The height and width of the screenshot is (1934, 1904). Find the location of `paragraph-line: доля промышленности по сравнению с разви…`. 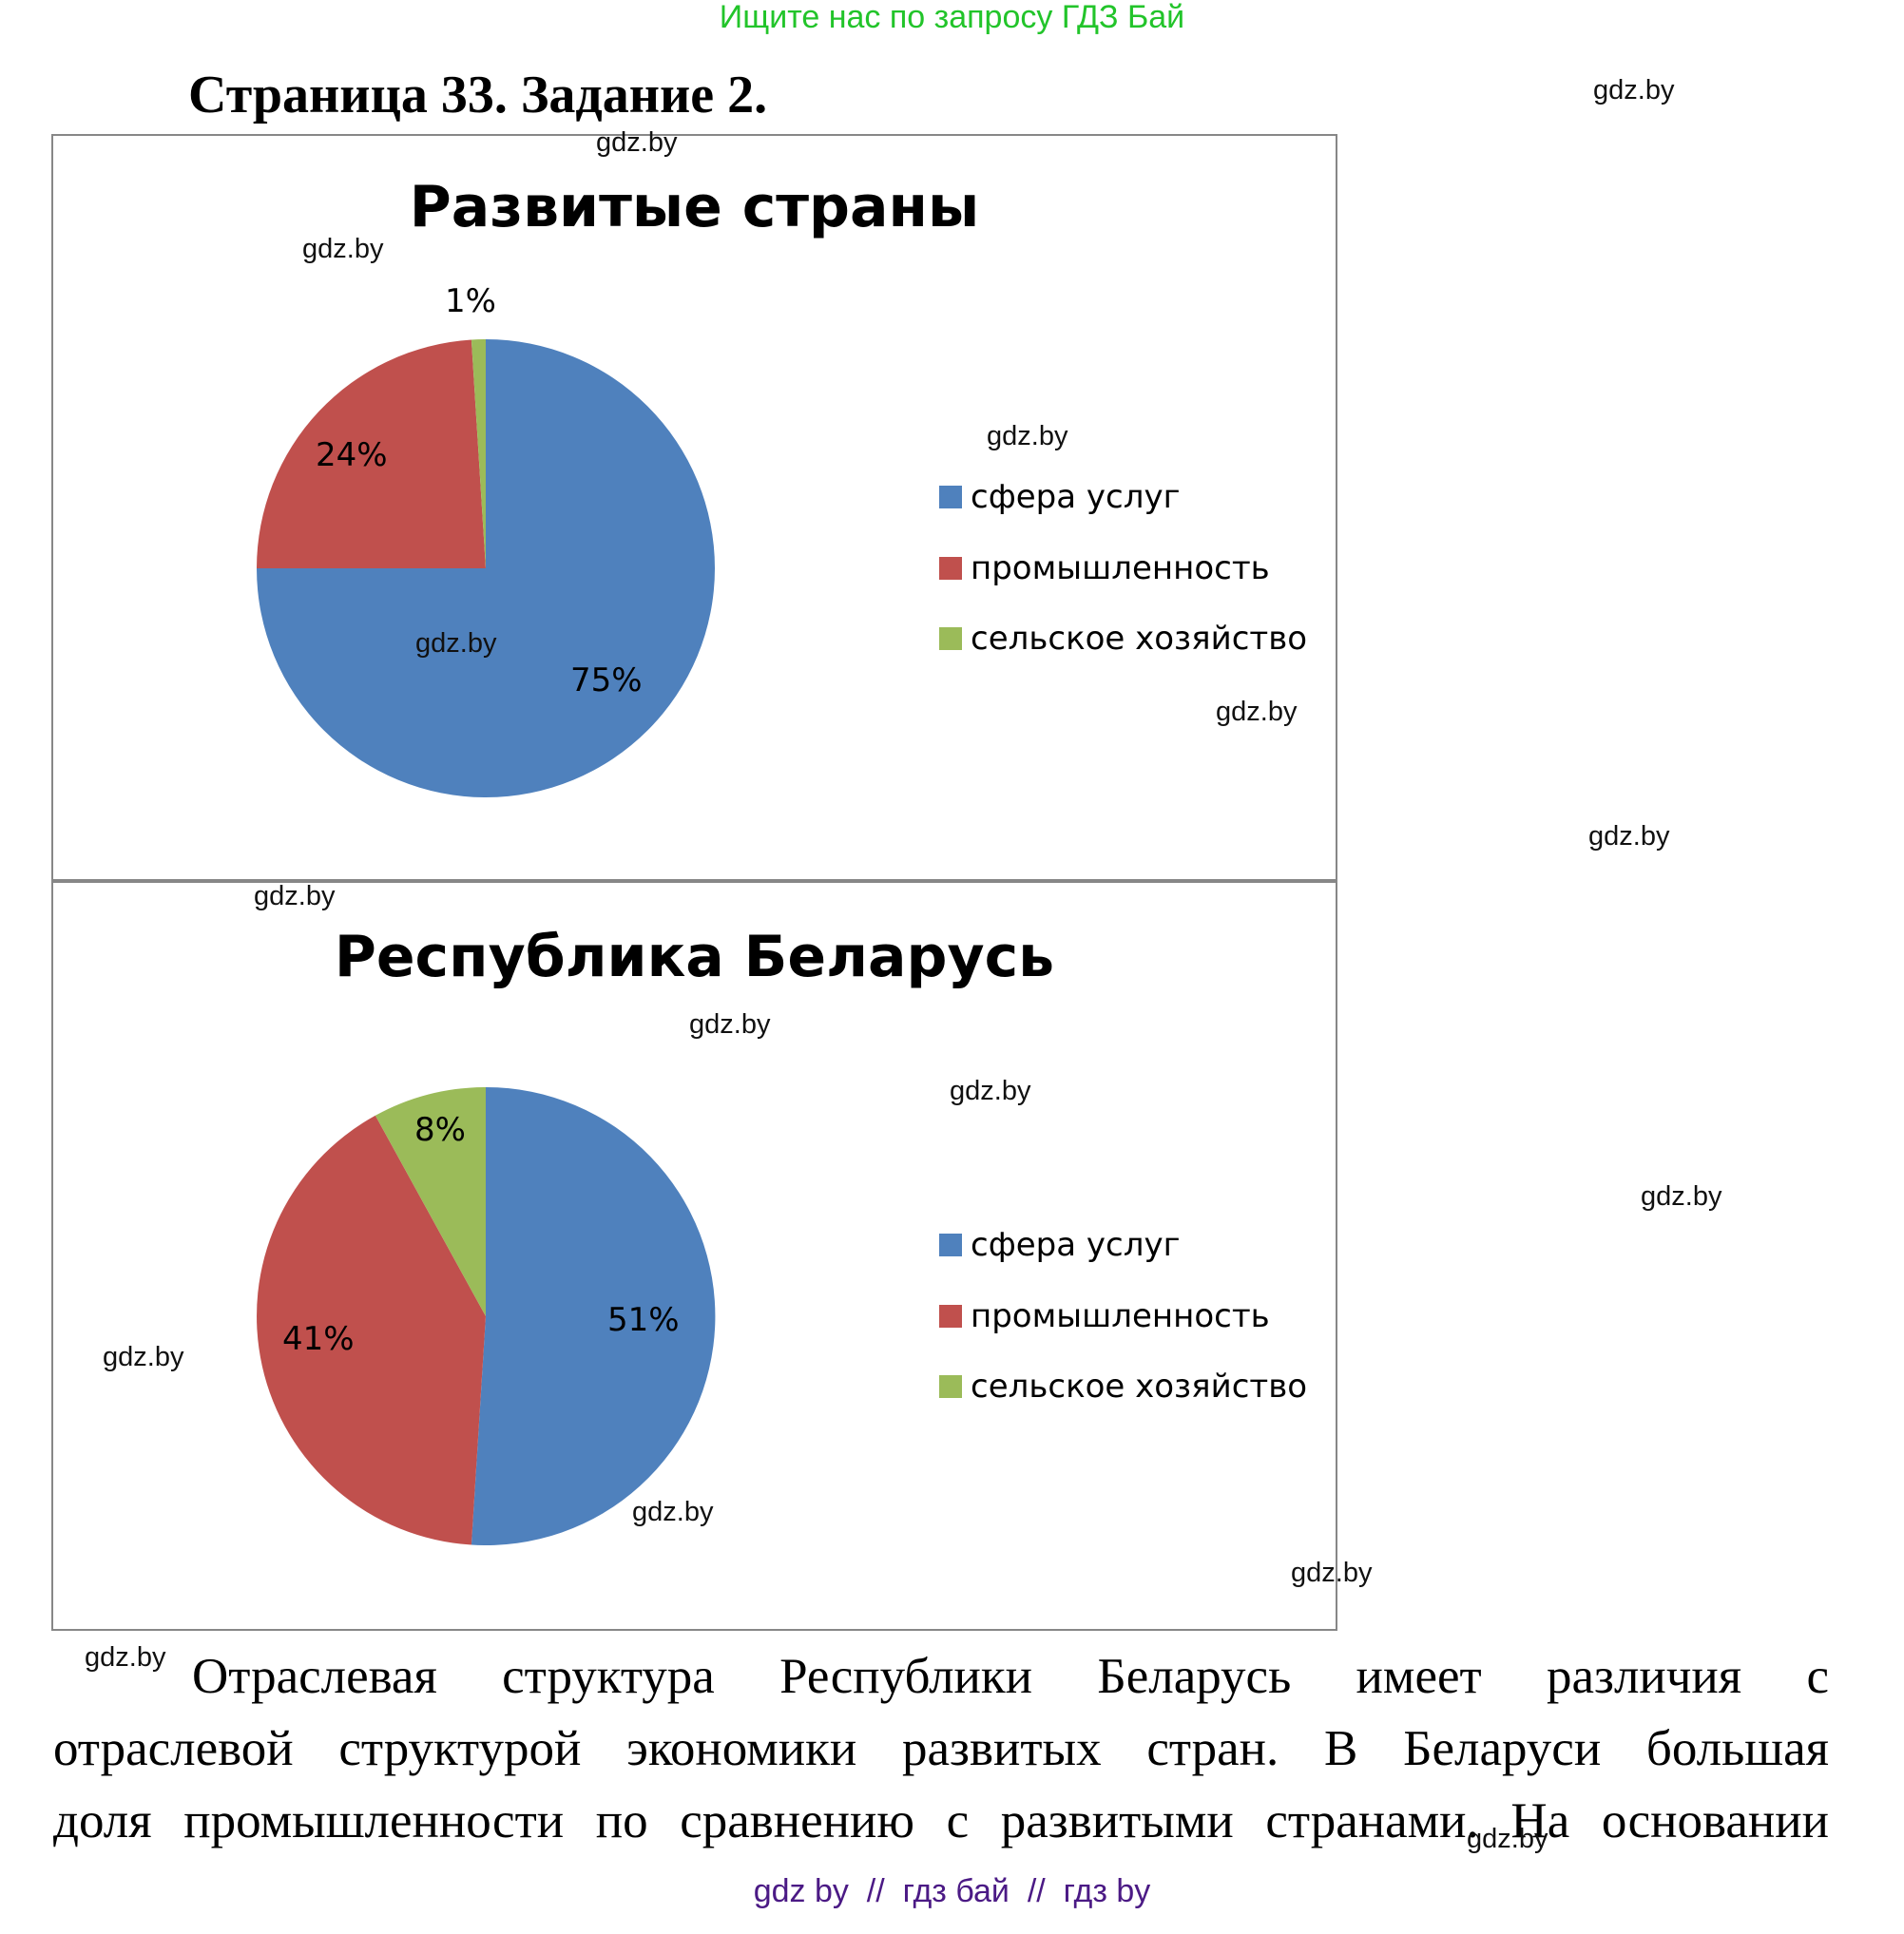

paragraph-line: доля промышленности по сравнению с разви… is located at coordinates (941, 1821).